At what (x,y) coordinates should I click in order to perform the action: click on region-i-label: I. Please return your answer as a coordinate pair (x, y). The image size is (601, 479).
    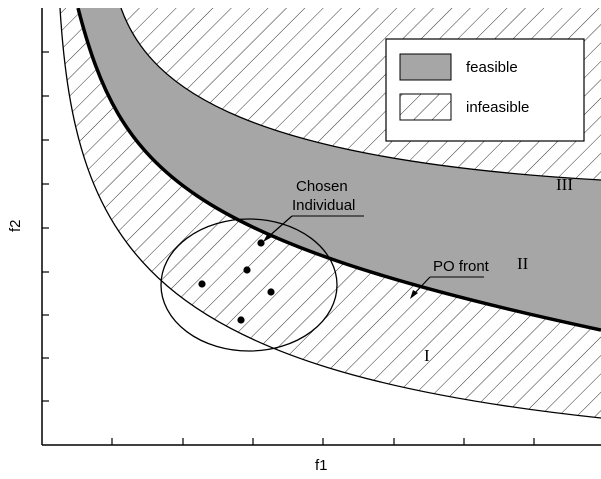
    Looking at the image, I should click on (427, 355).